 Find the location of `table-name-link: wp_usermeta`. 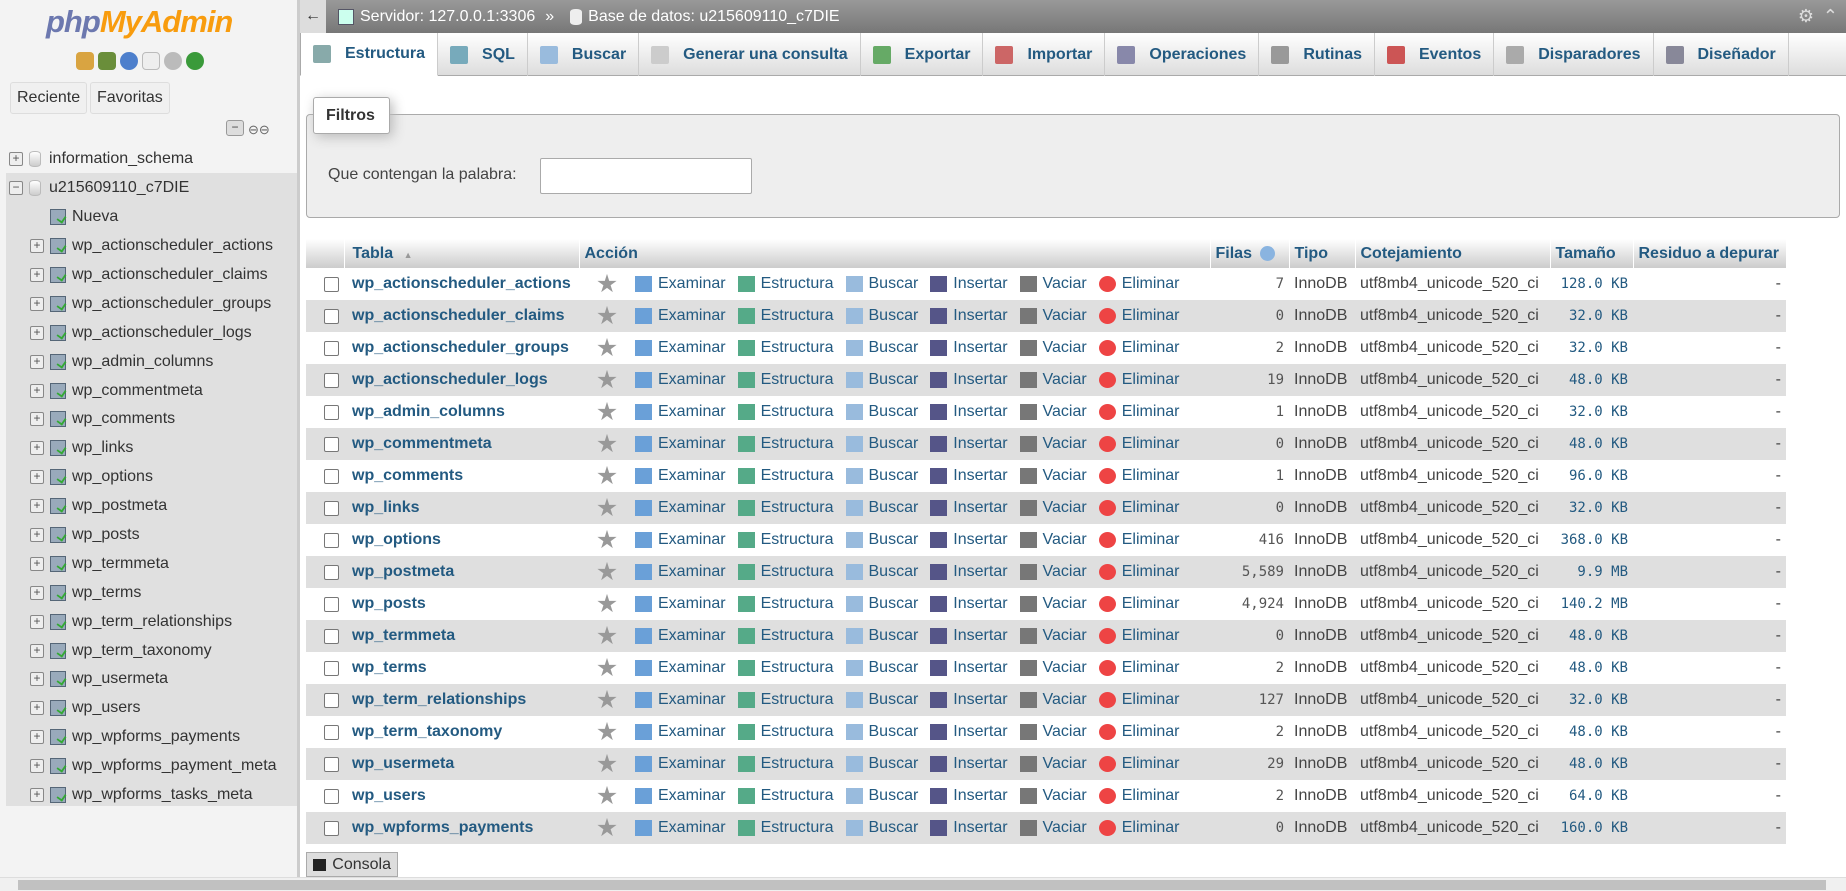

table-name-link: wp_usermeta is located at coordinates (403, 763).